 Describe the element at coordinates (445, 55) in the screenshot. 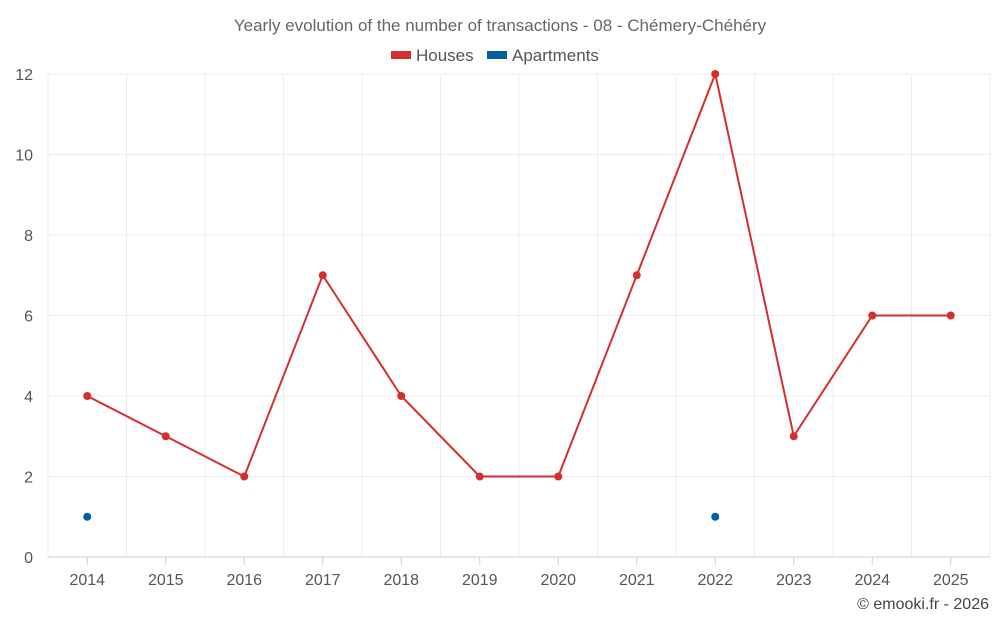

I see `legend-label-houses: Houses` at that location.